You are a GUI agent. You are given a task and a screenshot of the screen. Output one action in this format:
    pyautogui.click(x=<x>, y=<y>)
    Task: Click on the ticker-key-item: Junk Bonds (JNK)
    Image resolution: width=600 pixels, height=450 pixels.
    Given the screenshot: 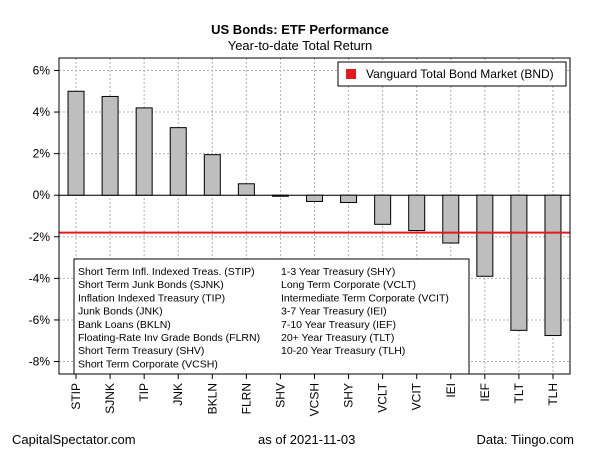 What is the action you would take?
    pyautogui.click(x=120, y=312)
    